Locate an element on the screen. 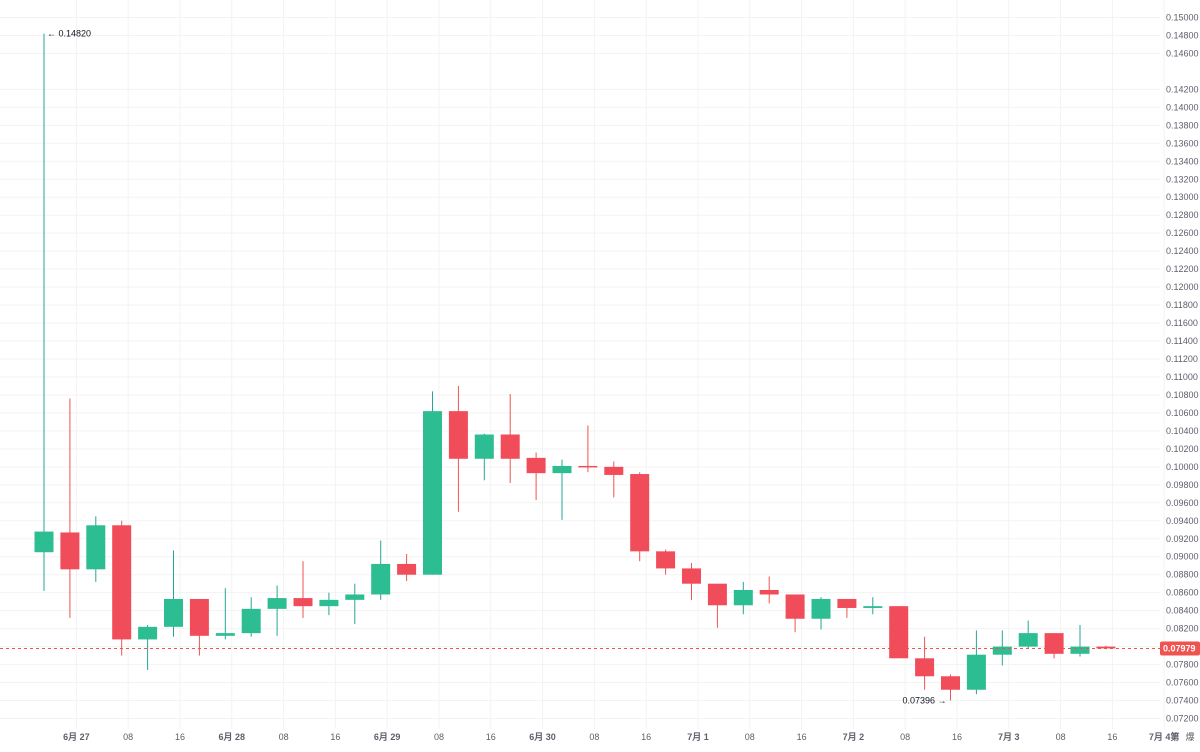  x-tick-label: 7月 1 is located at coordinates (698, 737).